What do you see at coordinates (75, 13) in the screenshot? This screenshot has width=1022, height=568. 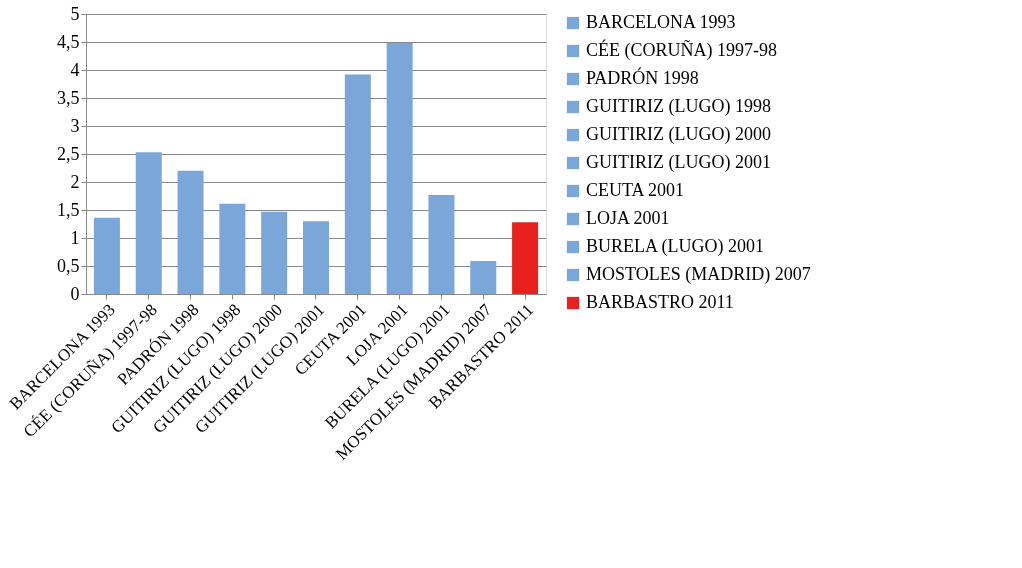 I see `y-tick-label: 5` at bounding box center [75, 13].